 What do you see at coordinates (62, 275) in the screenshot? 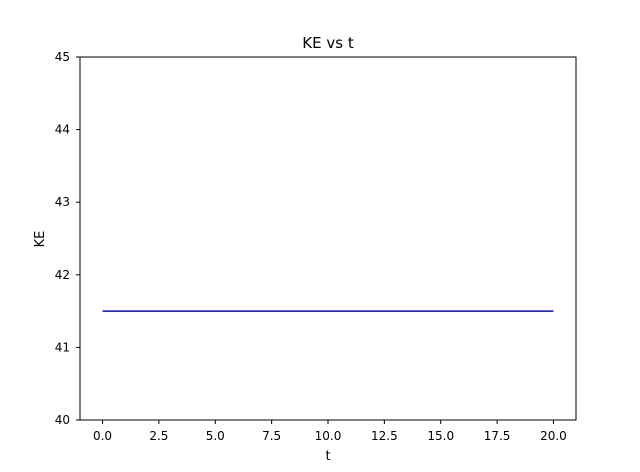
I see `y-tick-label: 42` at bounding box center [62, 275].